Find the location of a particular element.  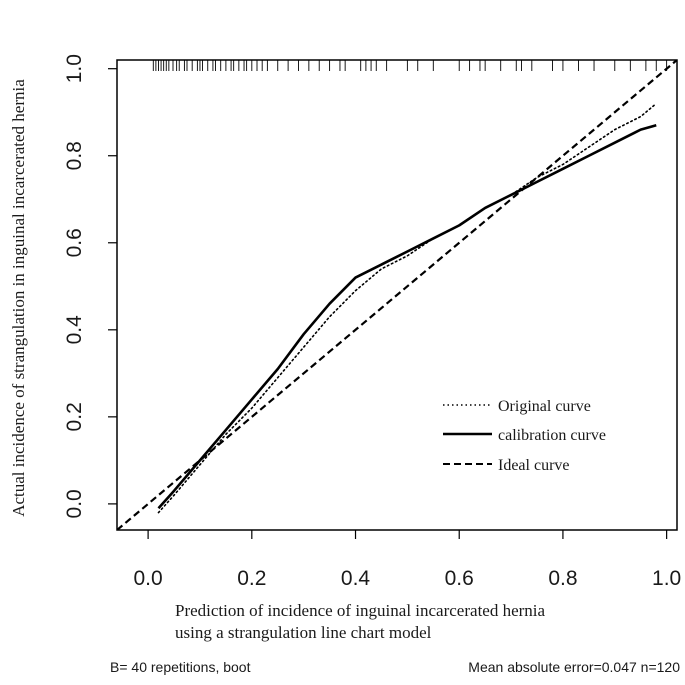

x-axis-title-line-2: using a strangulation line chart model is located at coordinates (303, 632).